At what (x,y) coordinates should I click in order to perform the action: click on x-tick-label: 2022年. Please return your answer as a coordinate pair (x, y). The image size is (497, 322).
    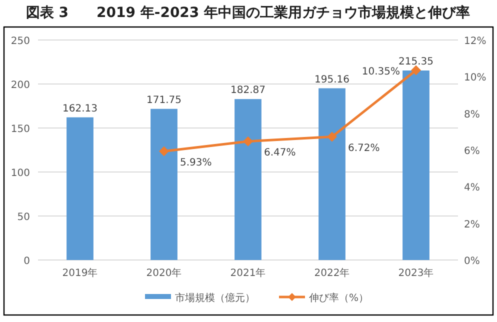
    Looking at the image, I should click on (332, 273).